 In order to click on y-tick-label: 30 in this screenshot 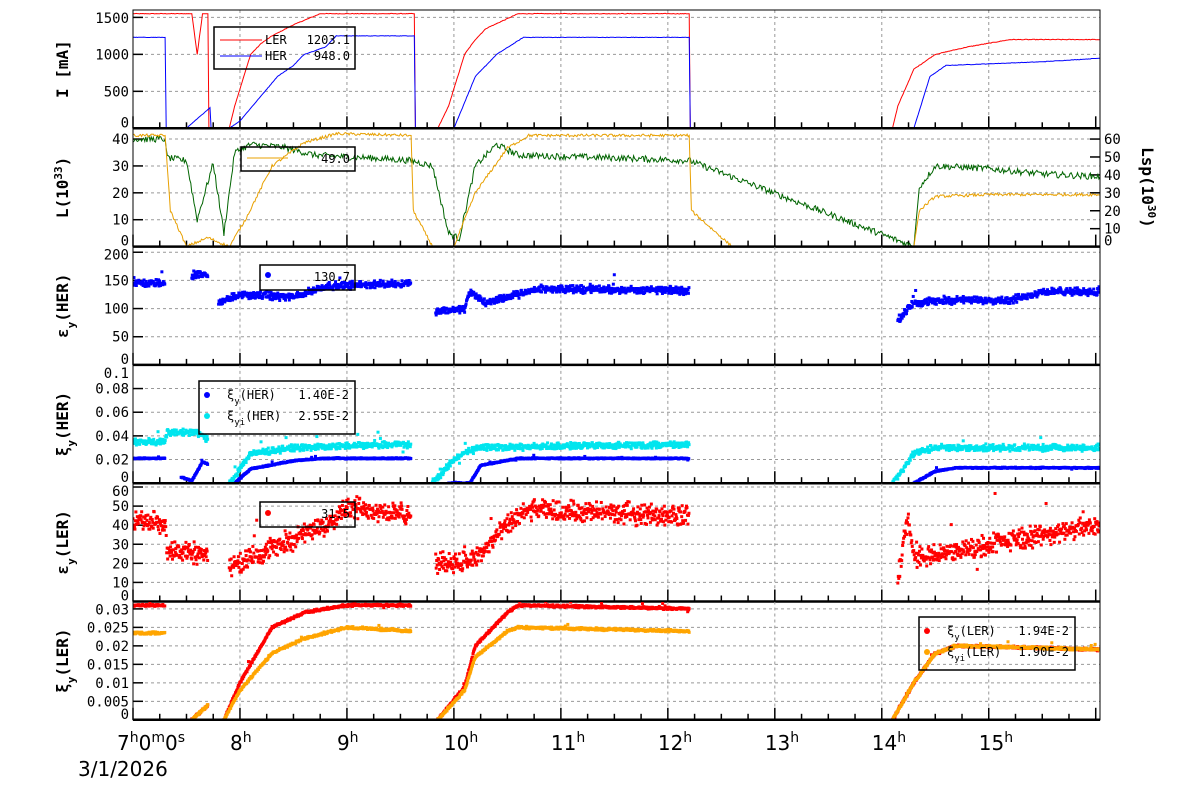, I will do `click(120, 545)`.